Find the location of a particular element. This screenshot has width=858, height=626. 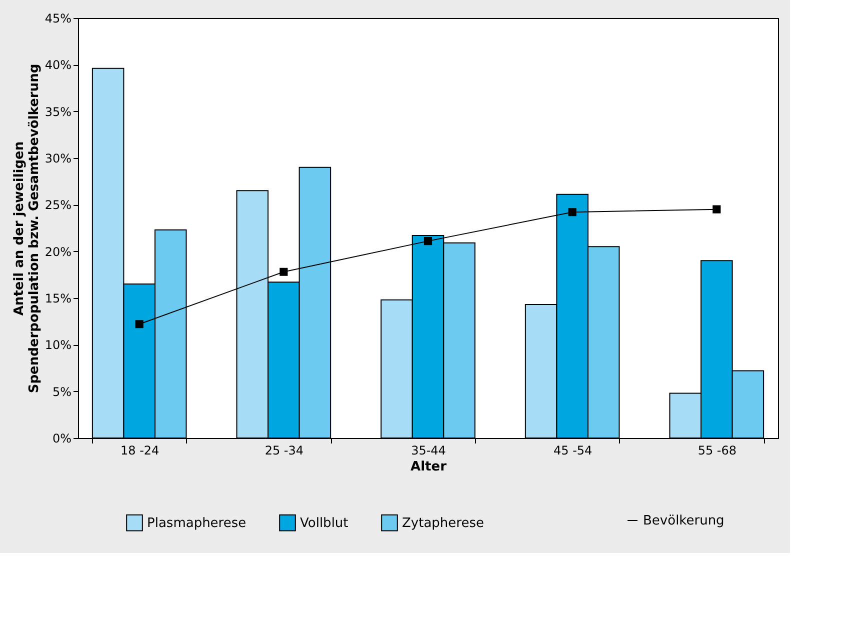

legend-label: Plasmapherese is located at coordinates (196, 523).